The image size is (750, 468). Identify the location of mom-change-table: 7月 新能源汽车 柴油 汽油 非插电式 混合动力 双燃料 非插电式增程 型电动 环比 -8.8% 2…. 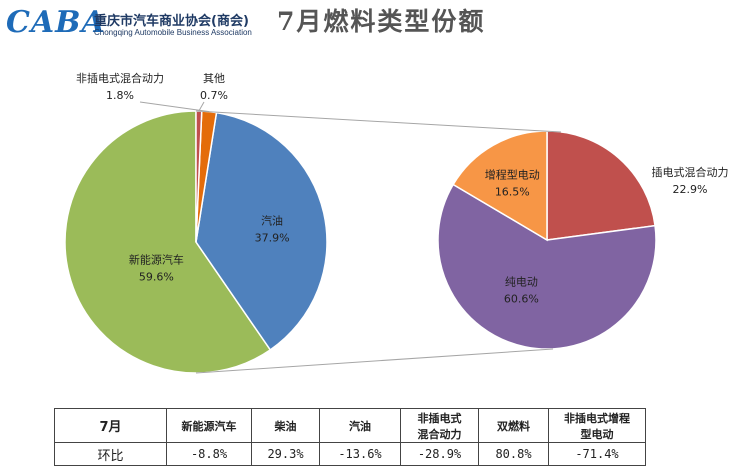
(350, 437).